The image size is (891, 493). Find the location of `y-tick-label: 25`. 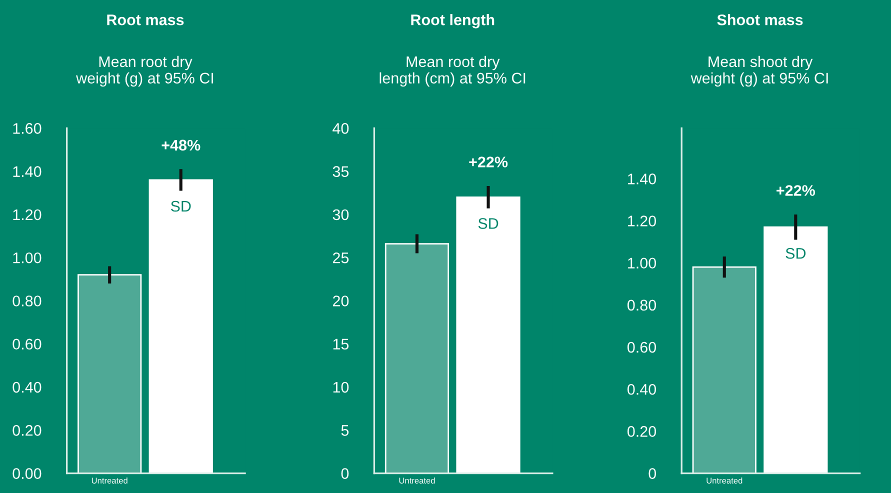

y-tick-label: 25 is located at coordinates (340, 258).